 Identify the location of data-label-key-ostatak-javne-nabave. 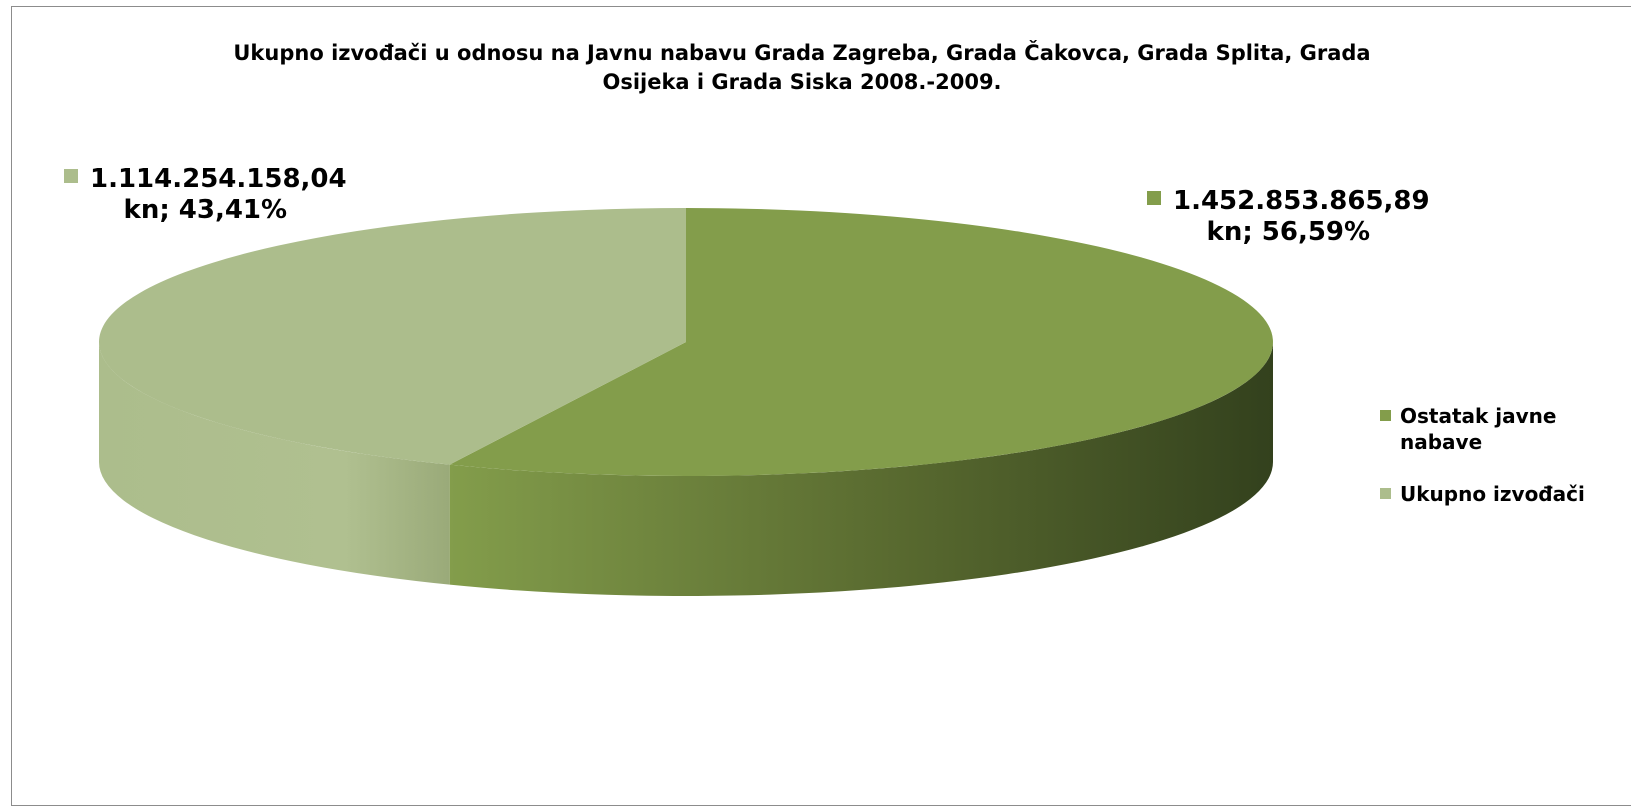
(1154, 198).